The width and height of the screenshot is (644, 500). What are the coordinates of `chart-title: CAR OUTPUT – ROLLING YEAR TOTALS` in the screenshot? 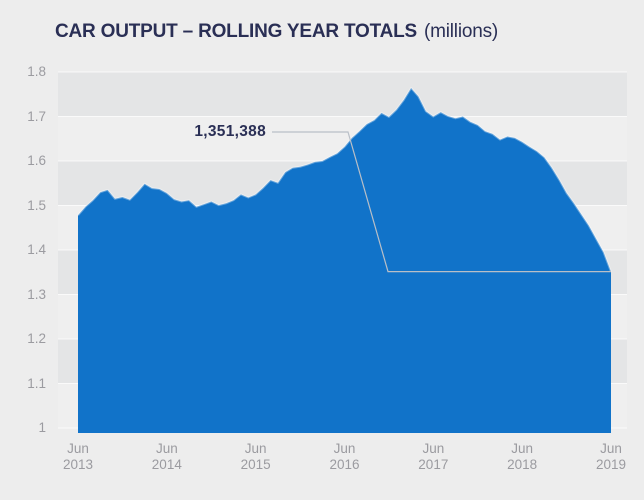 It's located at (236, 31).